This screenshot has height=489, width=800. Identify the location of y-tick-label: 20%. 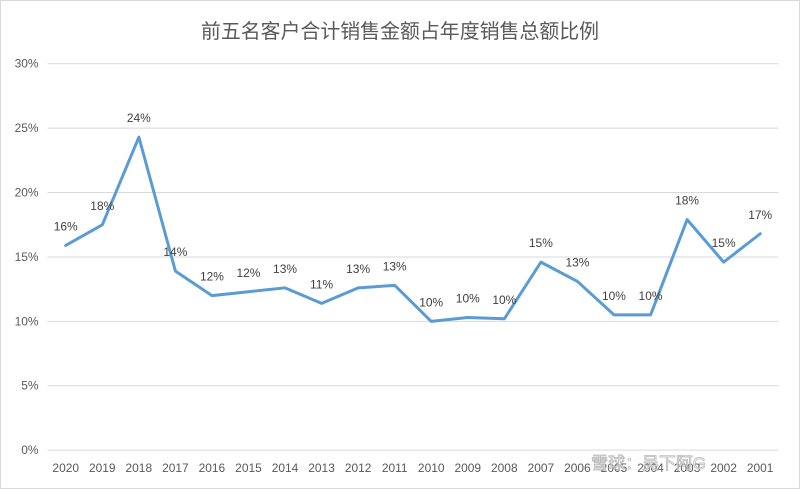
(27, 193).